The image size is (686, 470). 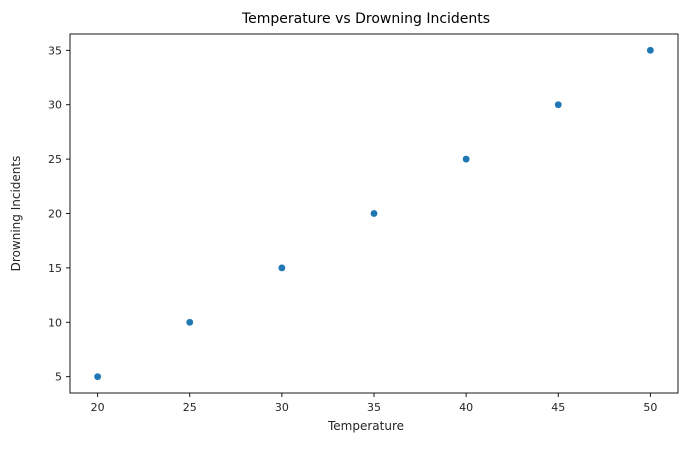 I want to click on x-tick-label: 20, so click(x=98, y=407).